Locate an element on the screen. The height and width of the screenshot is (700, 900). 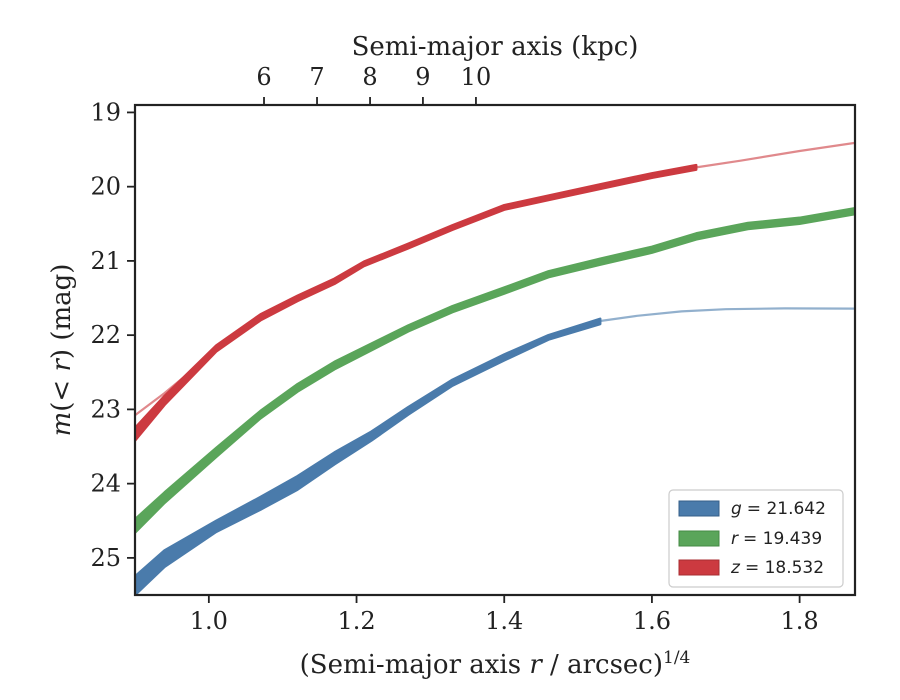
x-tick-label-3: 1.6 is located at coordinates (652, 621).